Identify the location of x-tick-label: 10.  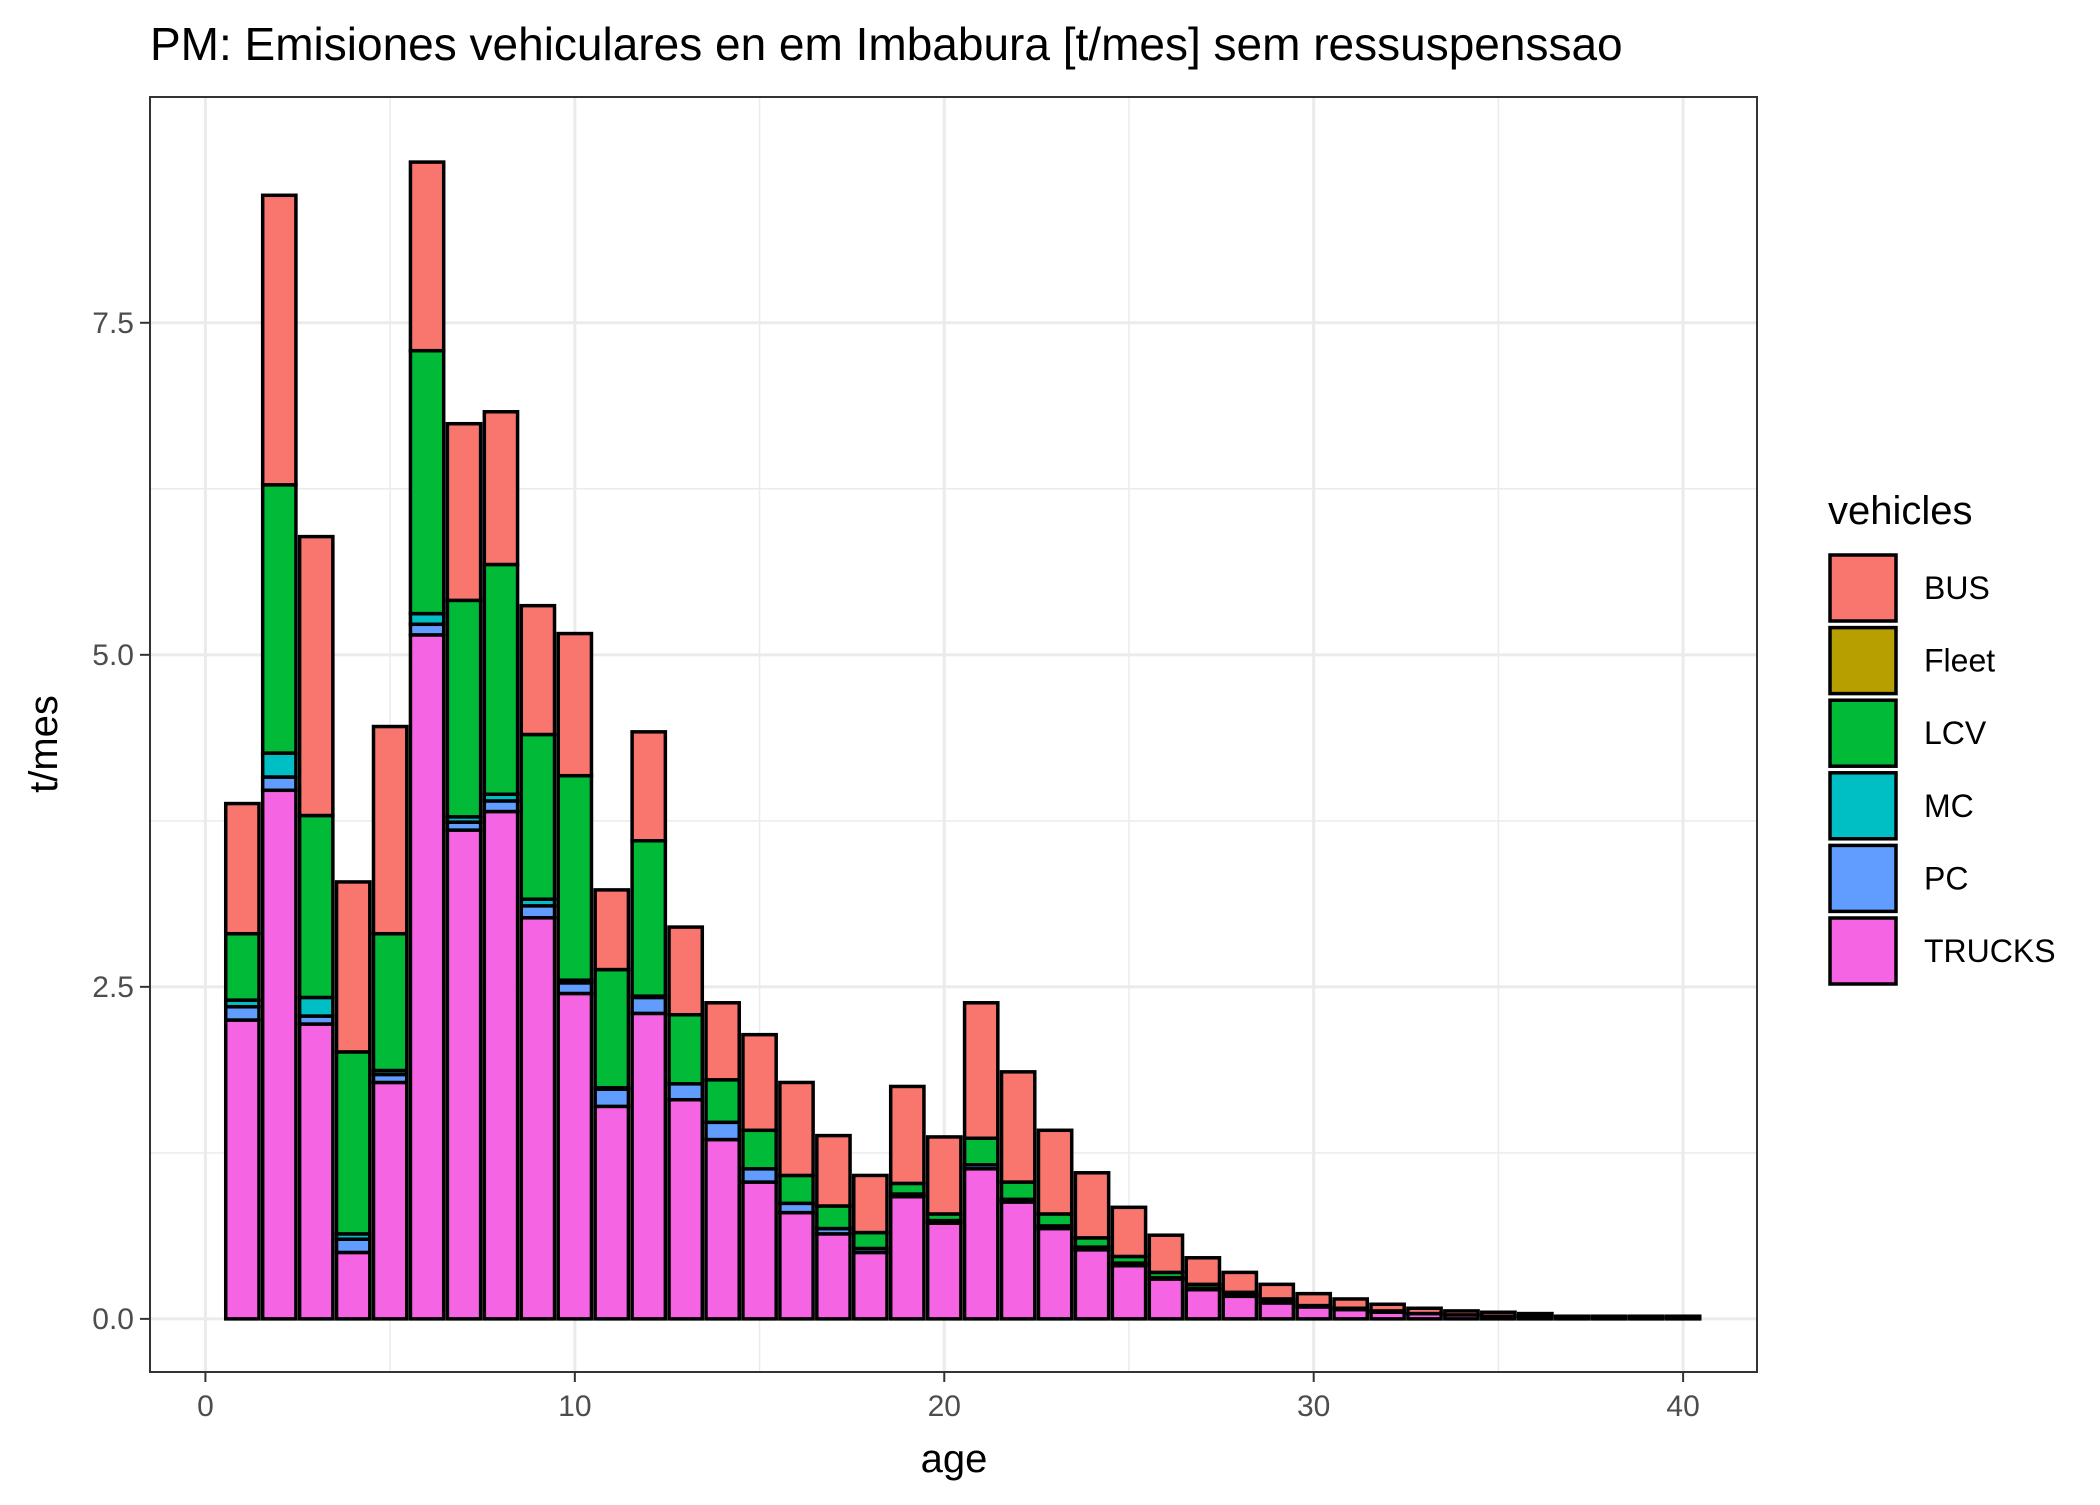
(574, 1406).